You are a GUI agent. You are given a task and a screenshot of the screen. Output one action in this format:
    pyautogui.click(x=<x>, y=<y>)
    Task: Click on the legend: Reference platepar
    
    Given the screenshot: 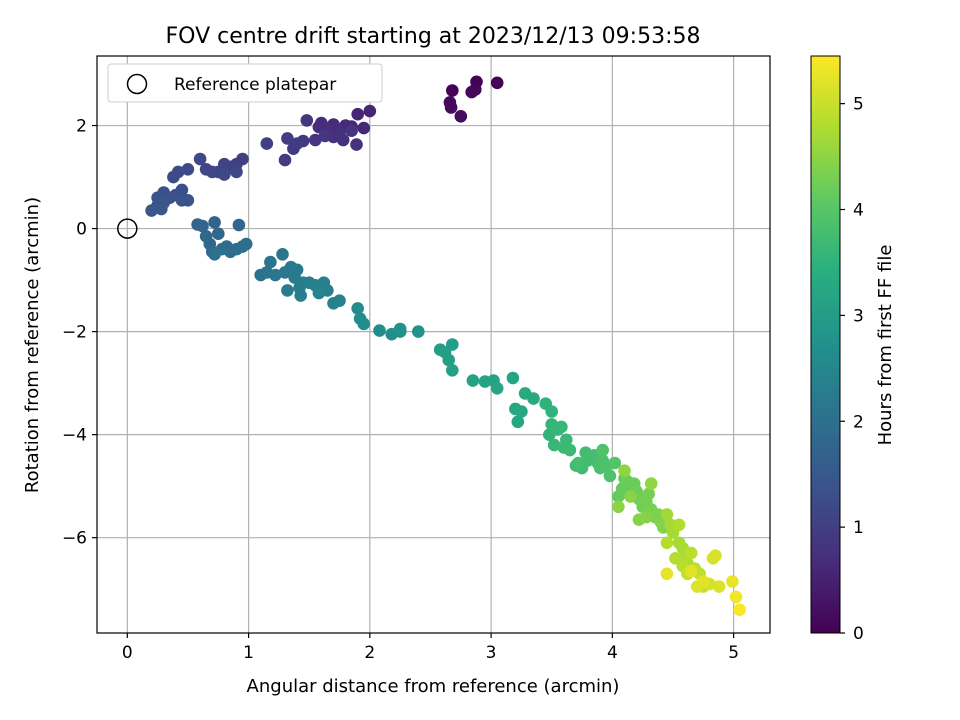 What is the action you would take?
    pyautogui.click(x=245, y=83)
    